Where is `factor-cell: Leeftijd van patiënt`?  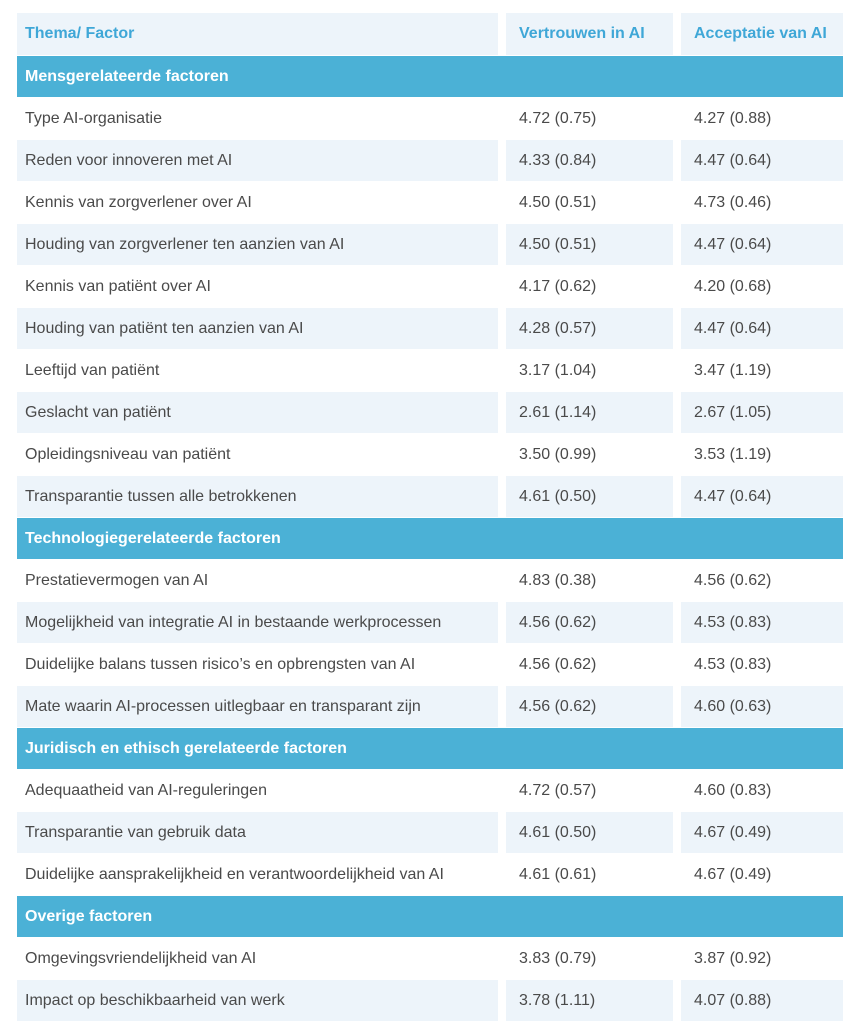 factor-cell: Leeftijd van patiënt is located at coordinates (92, 370).